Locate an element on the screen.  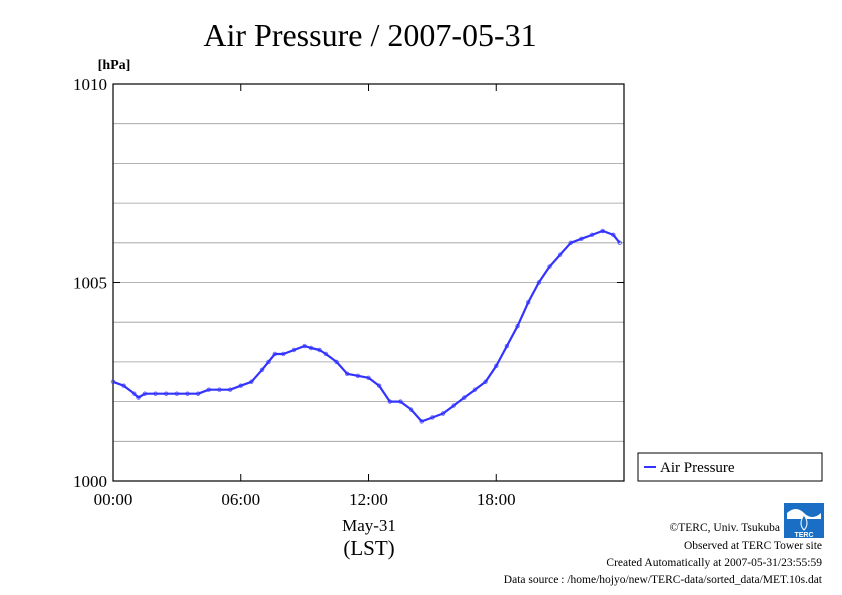
legend-label: Air Pressure is located at coordinates (697, 468).